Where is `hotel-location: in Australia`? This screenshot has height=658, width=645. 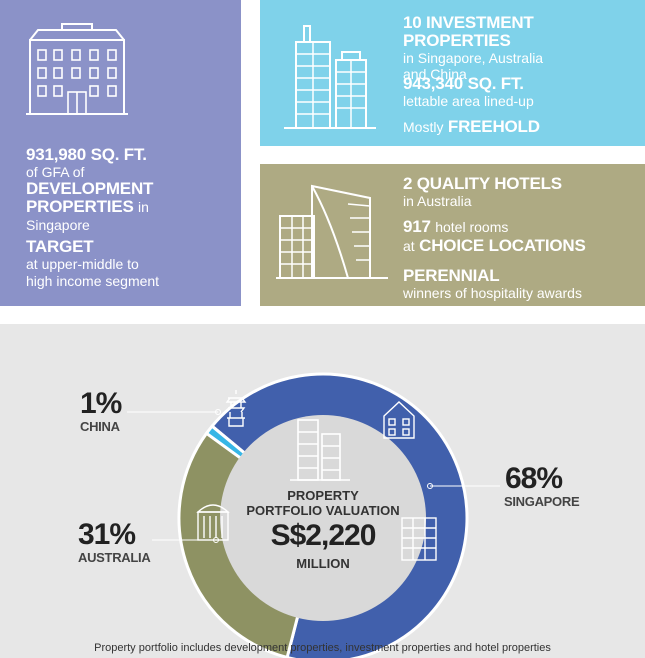 hotel-location: in Australia is located at coordinates (437, 201).